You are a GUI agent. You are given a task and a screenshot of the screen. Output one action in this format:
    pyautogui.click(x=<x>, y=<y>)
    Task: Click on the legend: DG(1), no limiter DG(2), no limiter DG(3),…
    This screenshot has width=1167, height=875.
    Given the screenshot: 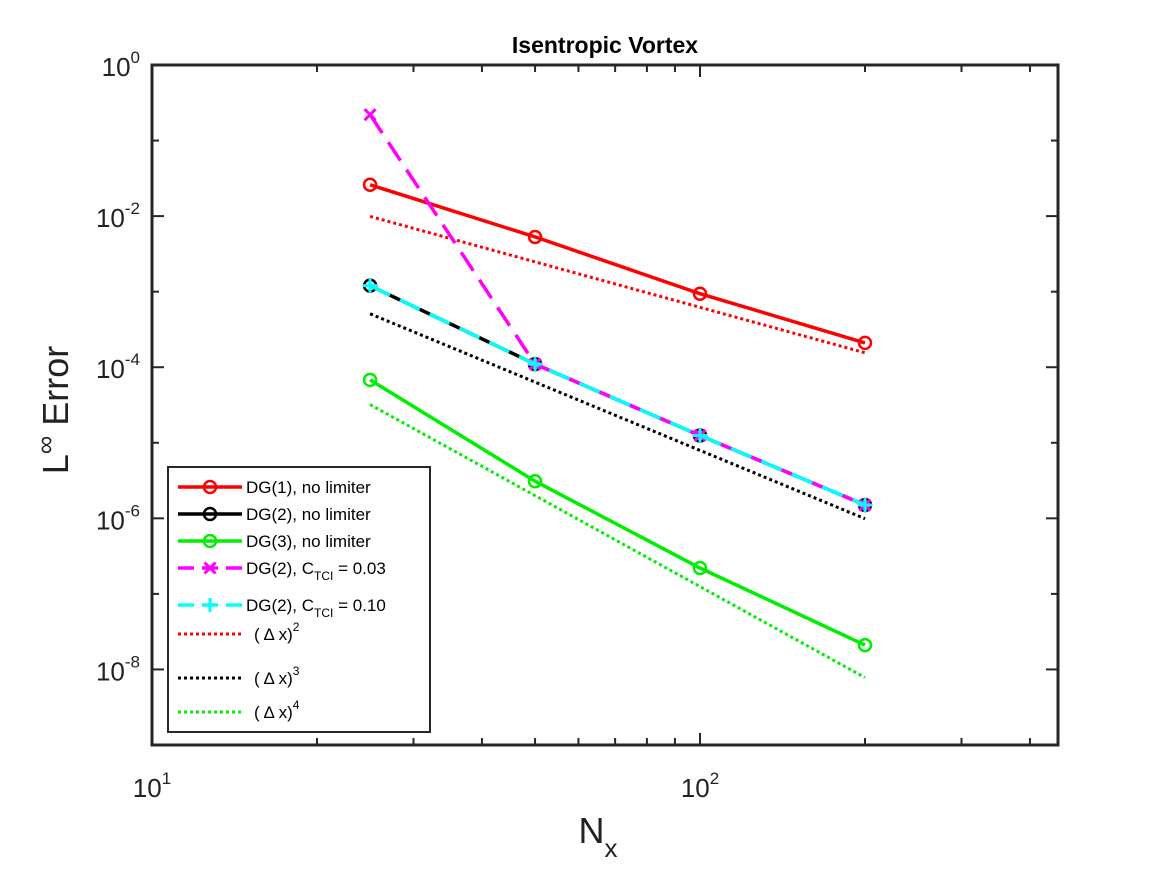 What is the action you would take?
    pyautogui.click(x=299, y=599)
    